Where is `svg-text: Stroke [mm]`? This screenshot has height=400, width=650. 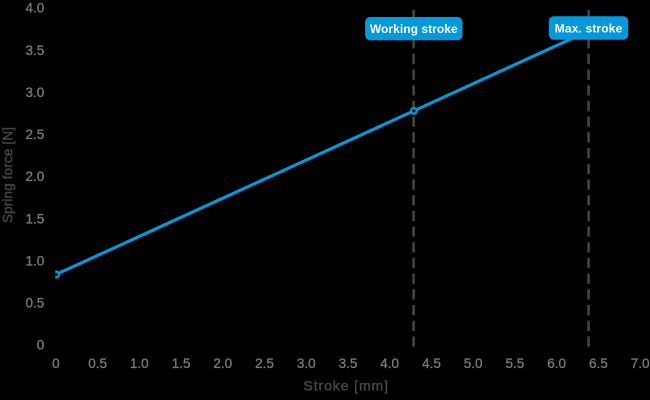 svg-text: Stroke [mm] is located at coordinates (346, 386).